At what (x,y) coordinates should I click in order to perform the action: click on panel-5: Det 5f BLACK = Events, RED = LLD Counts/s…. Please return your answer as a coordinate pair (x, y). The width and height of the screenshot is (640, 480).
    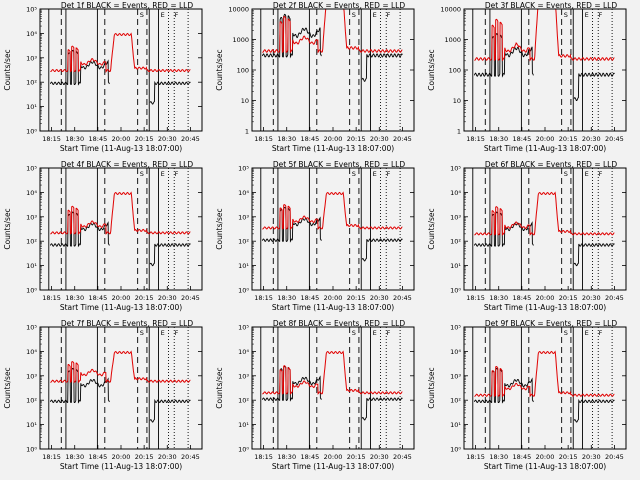
    Looking at the image, I should click on (315, 236).